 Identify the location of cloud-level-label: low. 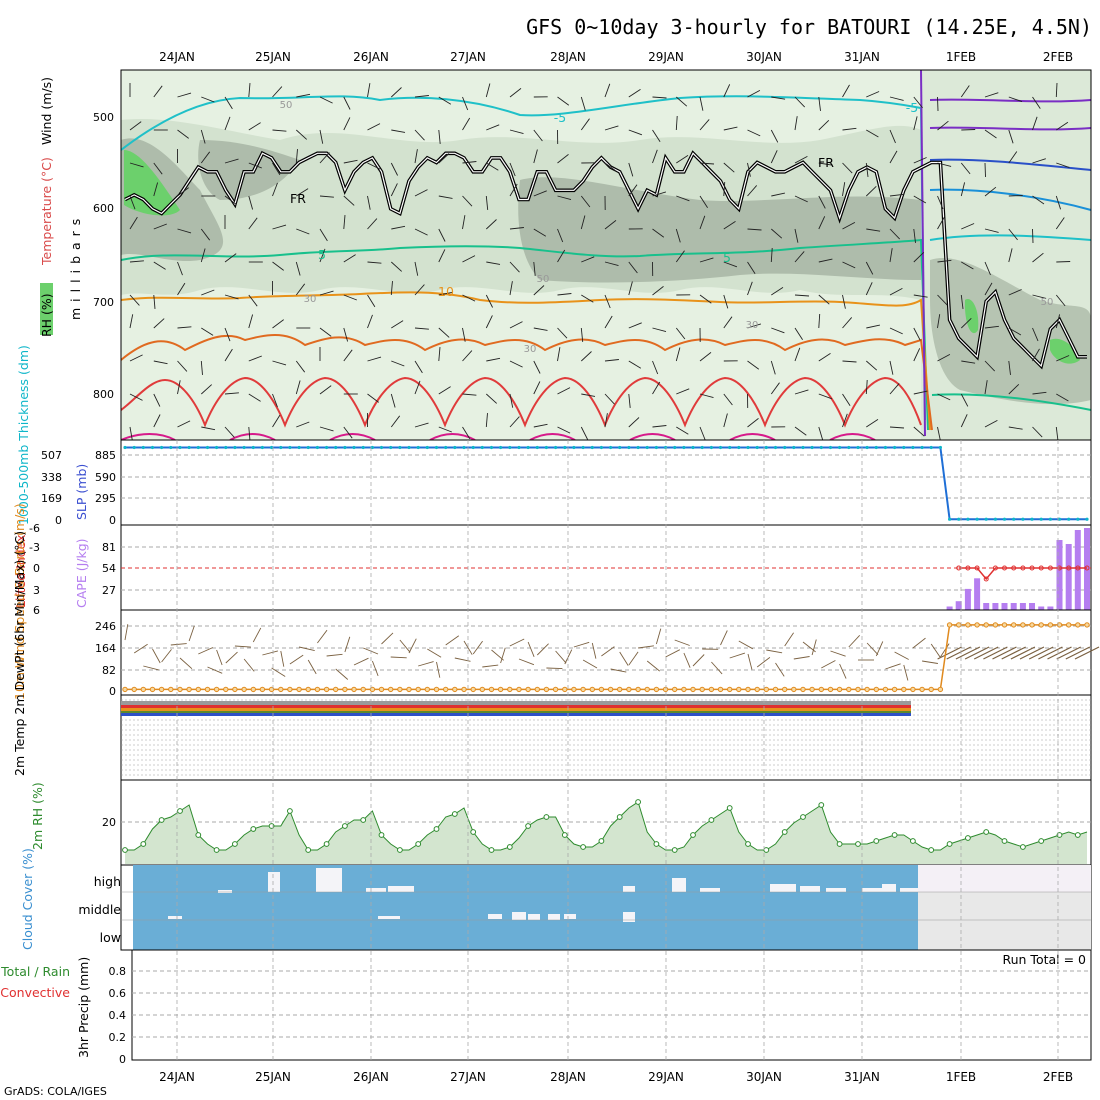
(110, 937).